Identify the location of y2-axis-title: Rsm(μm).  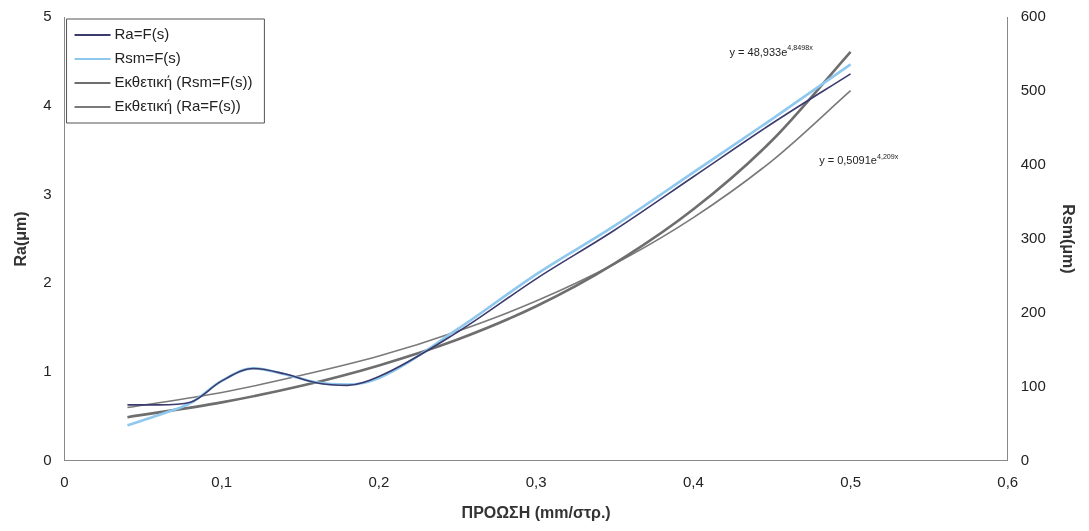
(1068, 239).